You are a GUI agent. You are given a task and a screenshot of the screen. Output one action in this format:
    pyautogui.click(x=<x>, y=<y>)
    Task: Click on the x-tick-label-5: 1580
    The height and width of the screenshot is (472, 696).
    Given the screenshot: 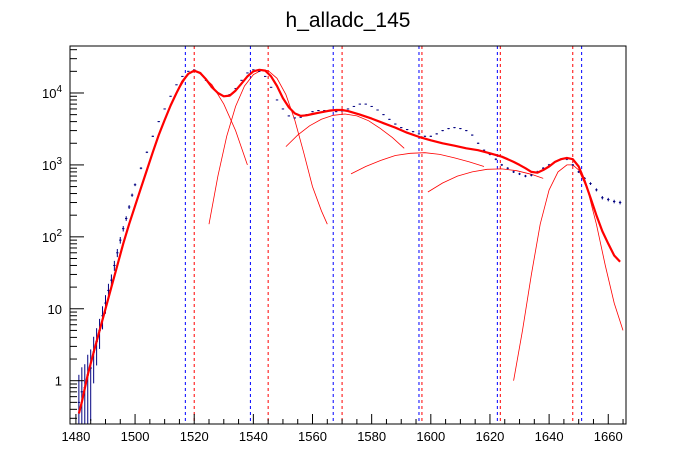 What is the action you would take?
    pyautogui.click(x=371, y=436)
    